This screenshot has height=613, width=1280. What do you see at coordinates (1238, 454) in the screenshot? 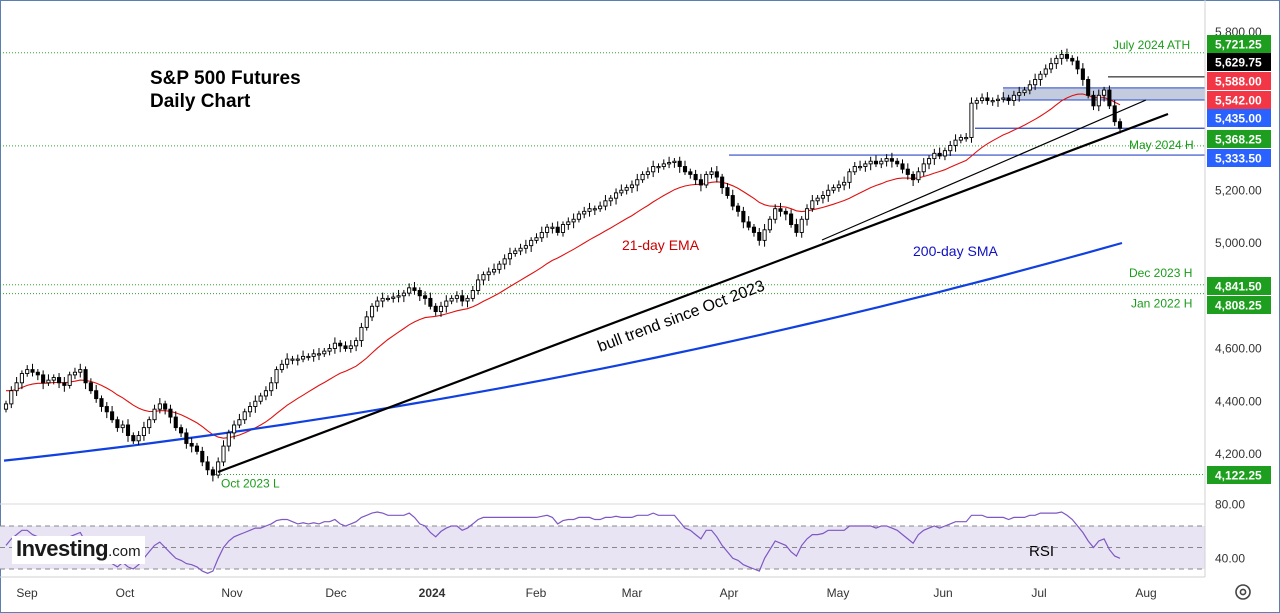
I see `y-tick-label: 4,200.00` at bounding box center [1238, 454].